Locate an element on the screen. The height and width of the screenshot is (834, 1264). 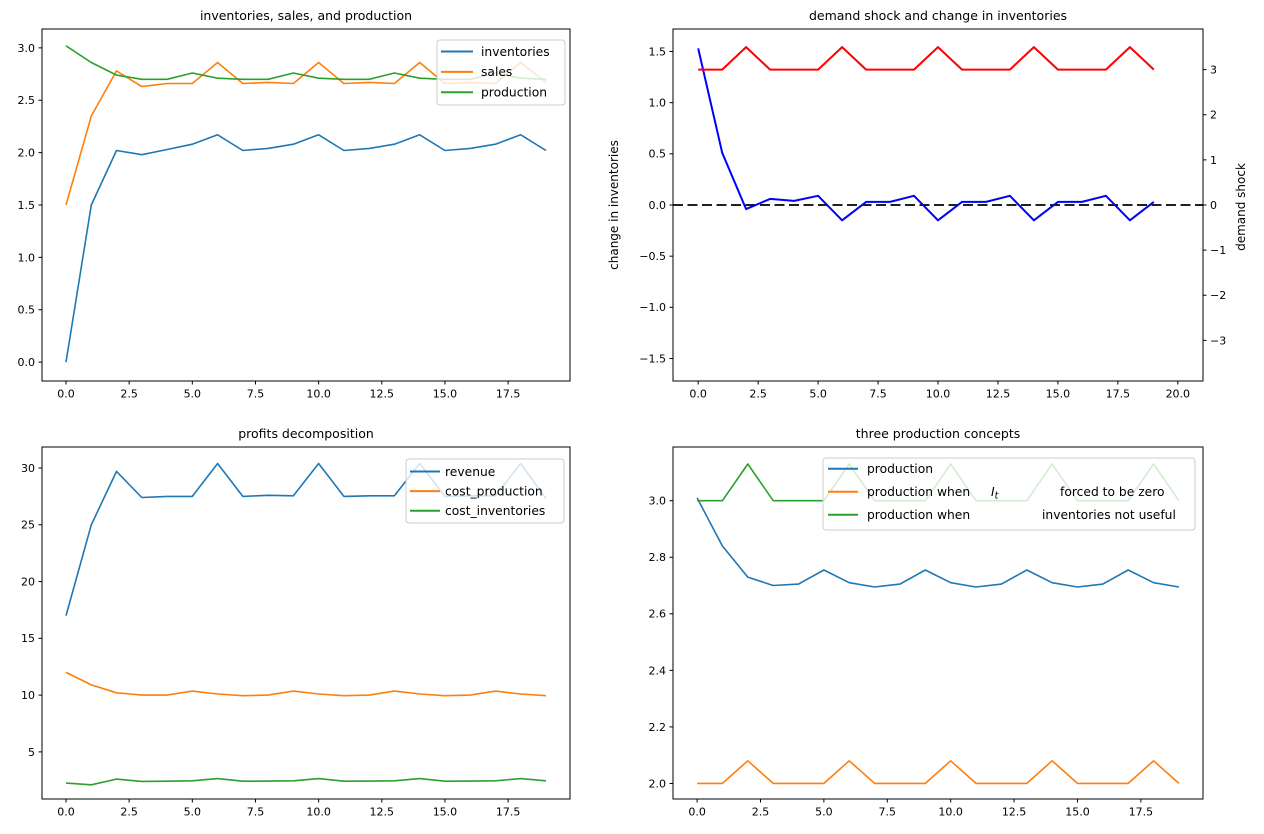
y-tick-label: 2.2 is located at coordinates (658, 727).